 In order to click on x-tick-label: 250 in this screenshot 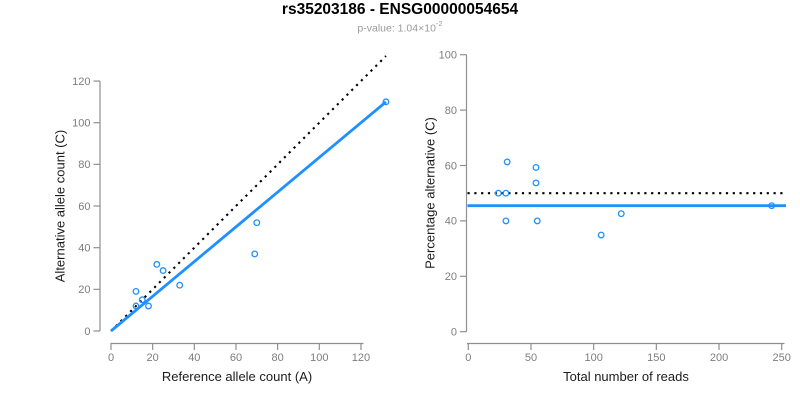, I will do `click(782, 358)`.